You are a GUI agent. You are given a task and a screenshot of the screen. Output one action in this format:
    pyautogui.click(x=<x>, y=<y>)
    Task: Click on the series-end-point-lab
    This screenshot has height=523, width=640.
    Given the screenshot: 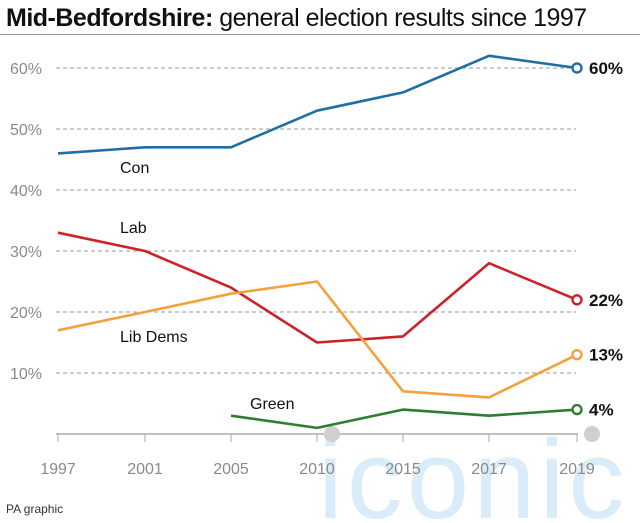 What is the action you would take?
    pyautogui.click(x=577, y=300)
    